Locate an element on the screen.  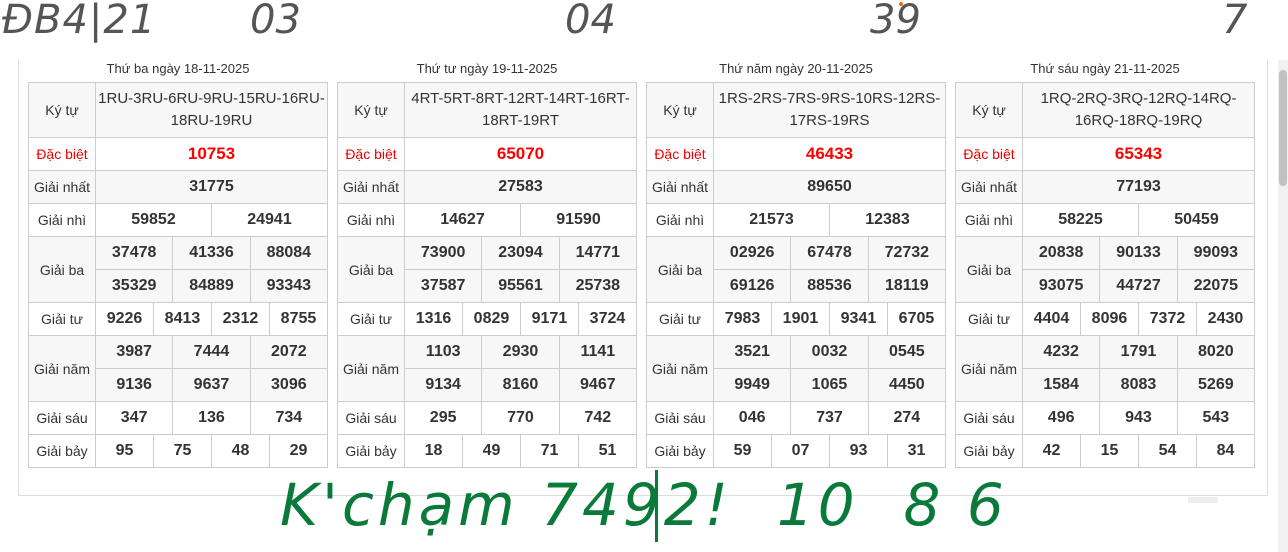
table-row: Ký tự 1RU-3RU-6RU-9RU-15RU-16RU-18RU-19RU is located at coordinates (178, 110).